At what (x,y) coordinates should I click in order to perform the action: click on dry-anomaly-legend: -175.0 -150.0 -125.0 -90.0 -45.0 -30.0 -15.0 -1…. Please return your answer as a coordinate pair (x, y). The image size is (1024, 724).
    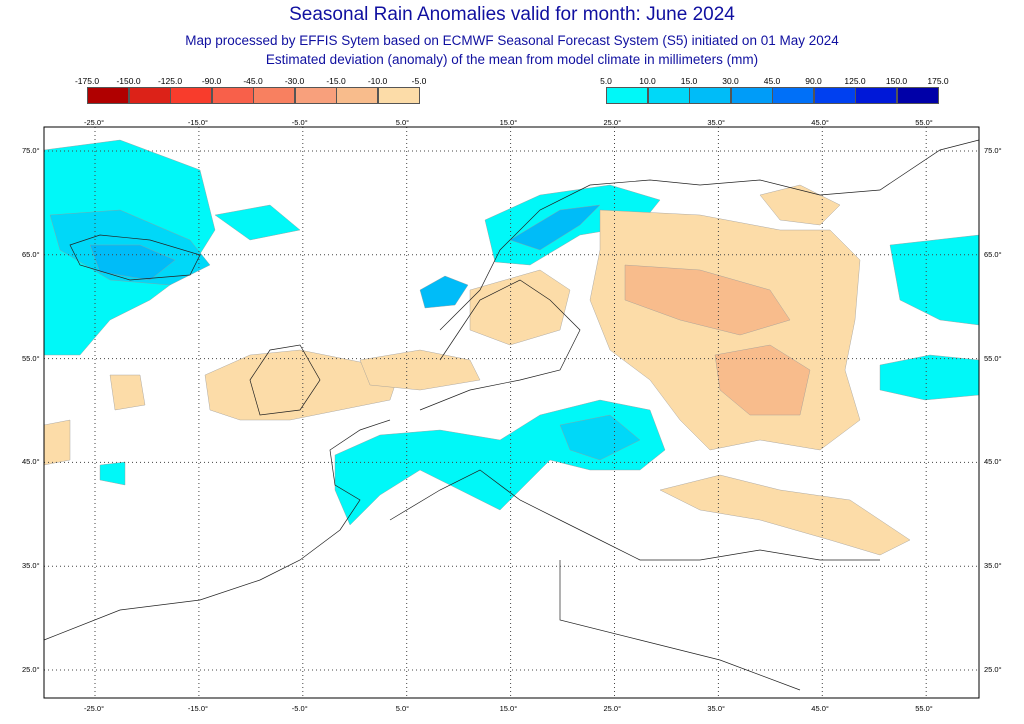
    Looking at the image, I should click on (250, 91).